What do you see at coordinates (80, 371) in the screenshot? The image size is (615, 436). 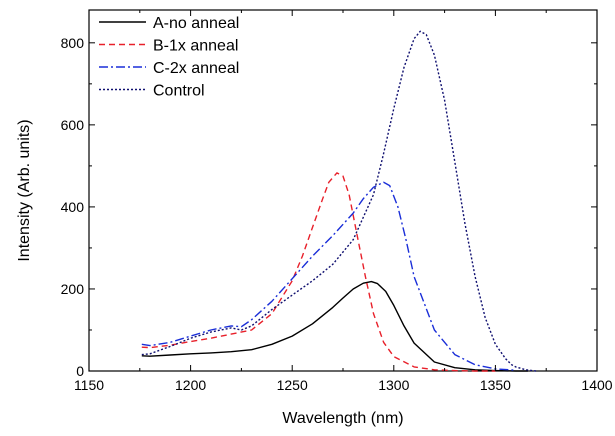 I see `y-tick-label: 0` at bounding box center [80, 371].